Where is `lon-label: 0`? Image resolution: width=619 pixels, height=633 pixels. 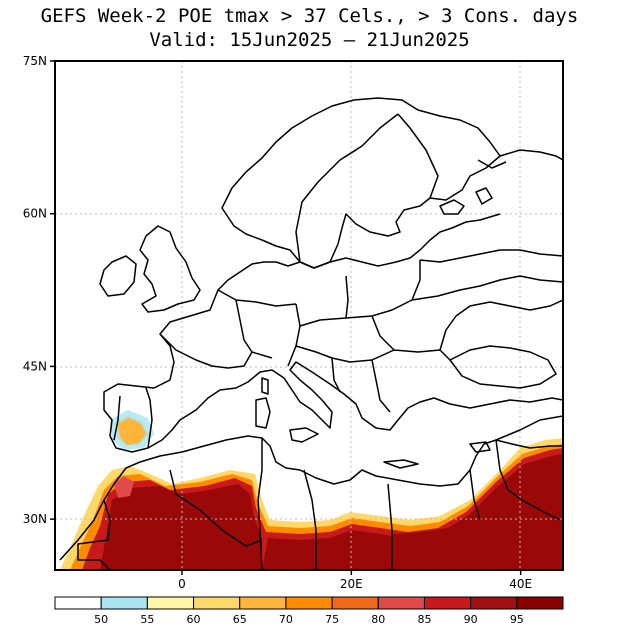 lon-label: 0 is located at coordinates (182, 584).